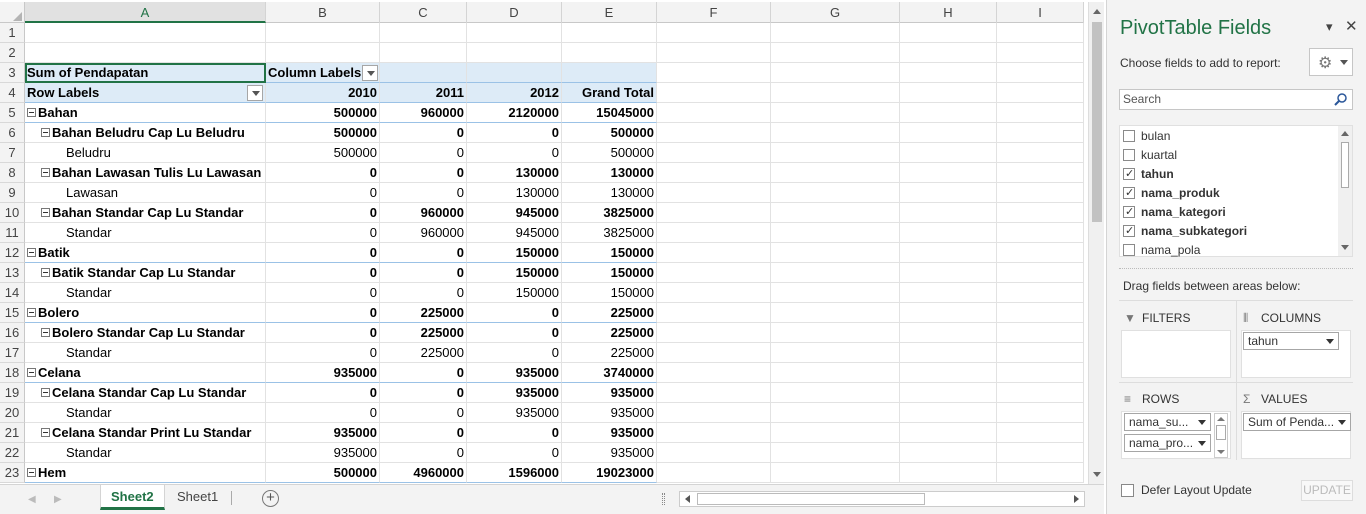  I want to click on row-header: 7, so click(12, 153).